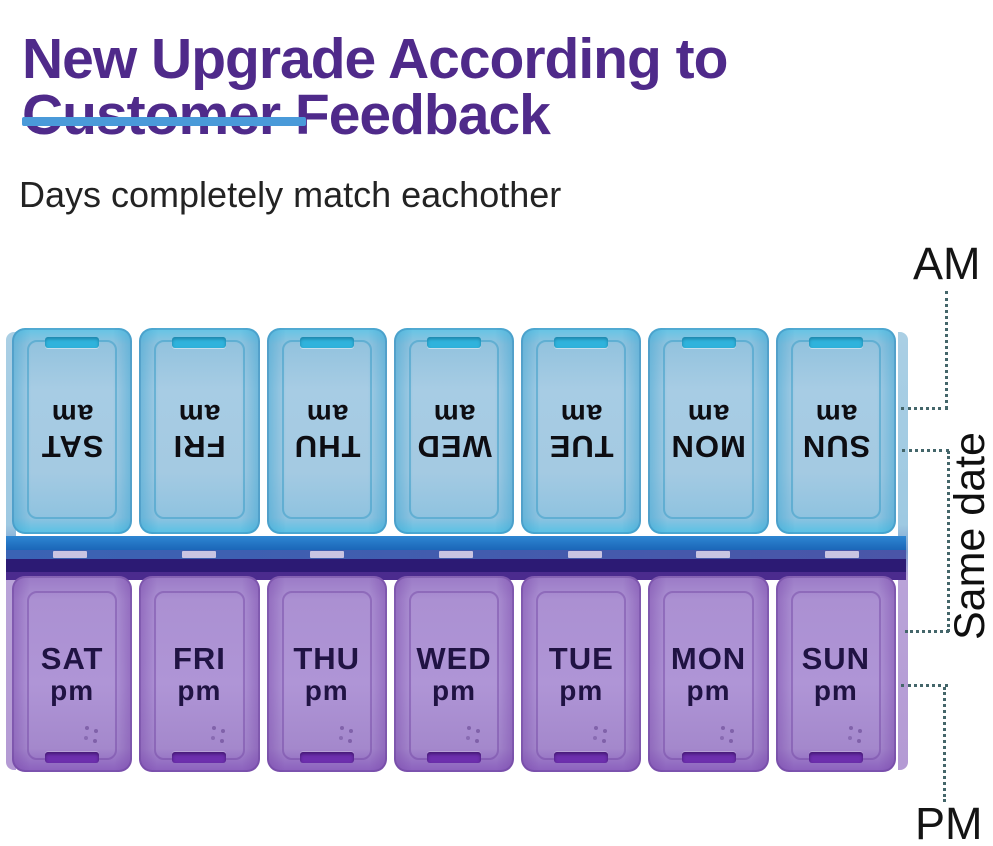  I want to click on am-compartment-sat: SAT am, so click(72, 431).